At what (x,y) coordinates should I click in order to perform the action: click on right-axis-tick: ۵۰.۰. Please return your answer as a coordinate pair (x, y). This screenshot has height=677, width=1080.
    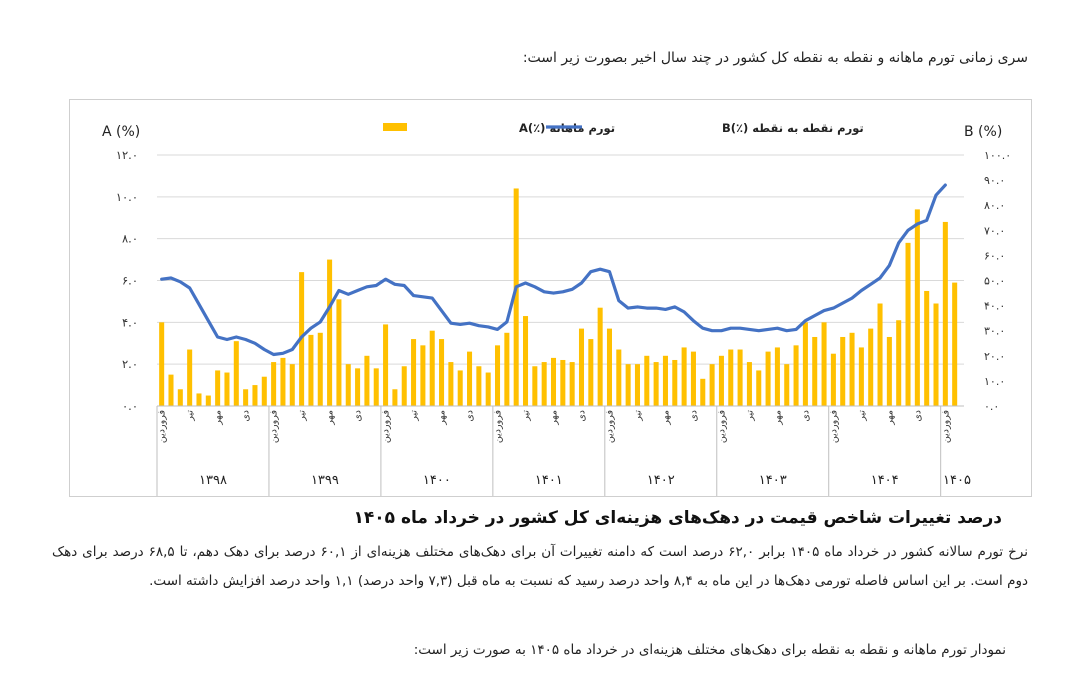
    Looking at the image, I should click on (994, 281).